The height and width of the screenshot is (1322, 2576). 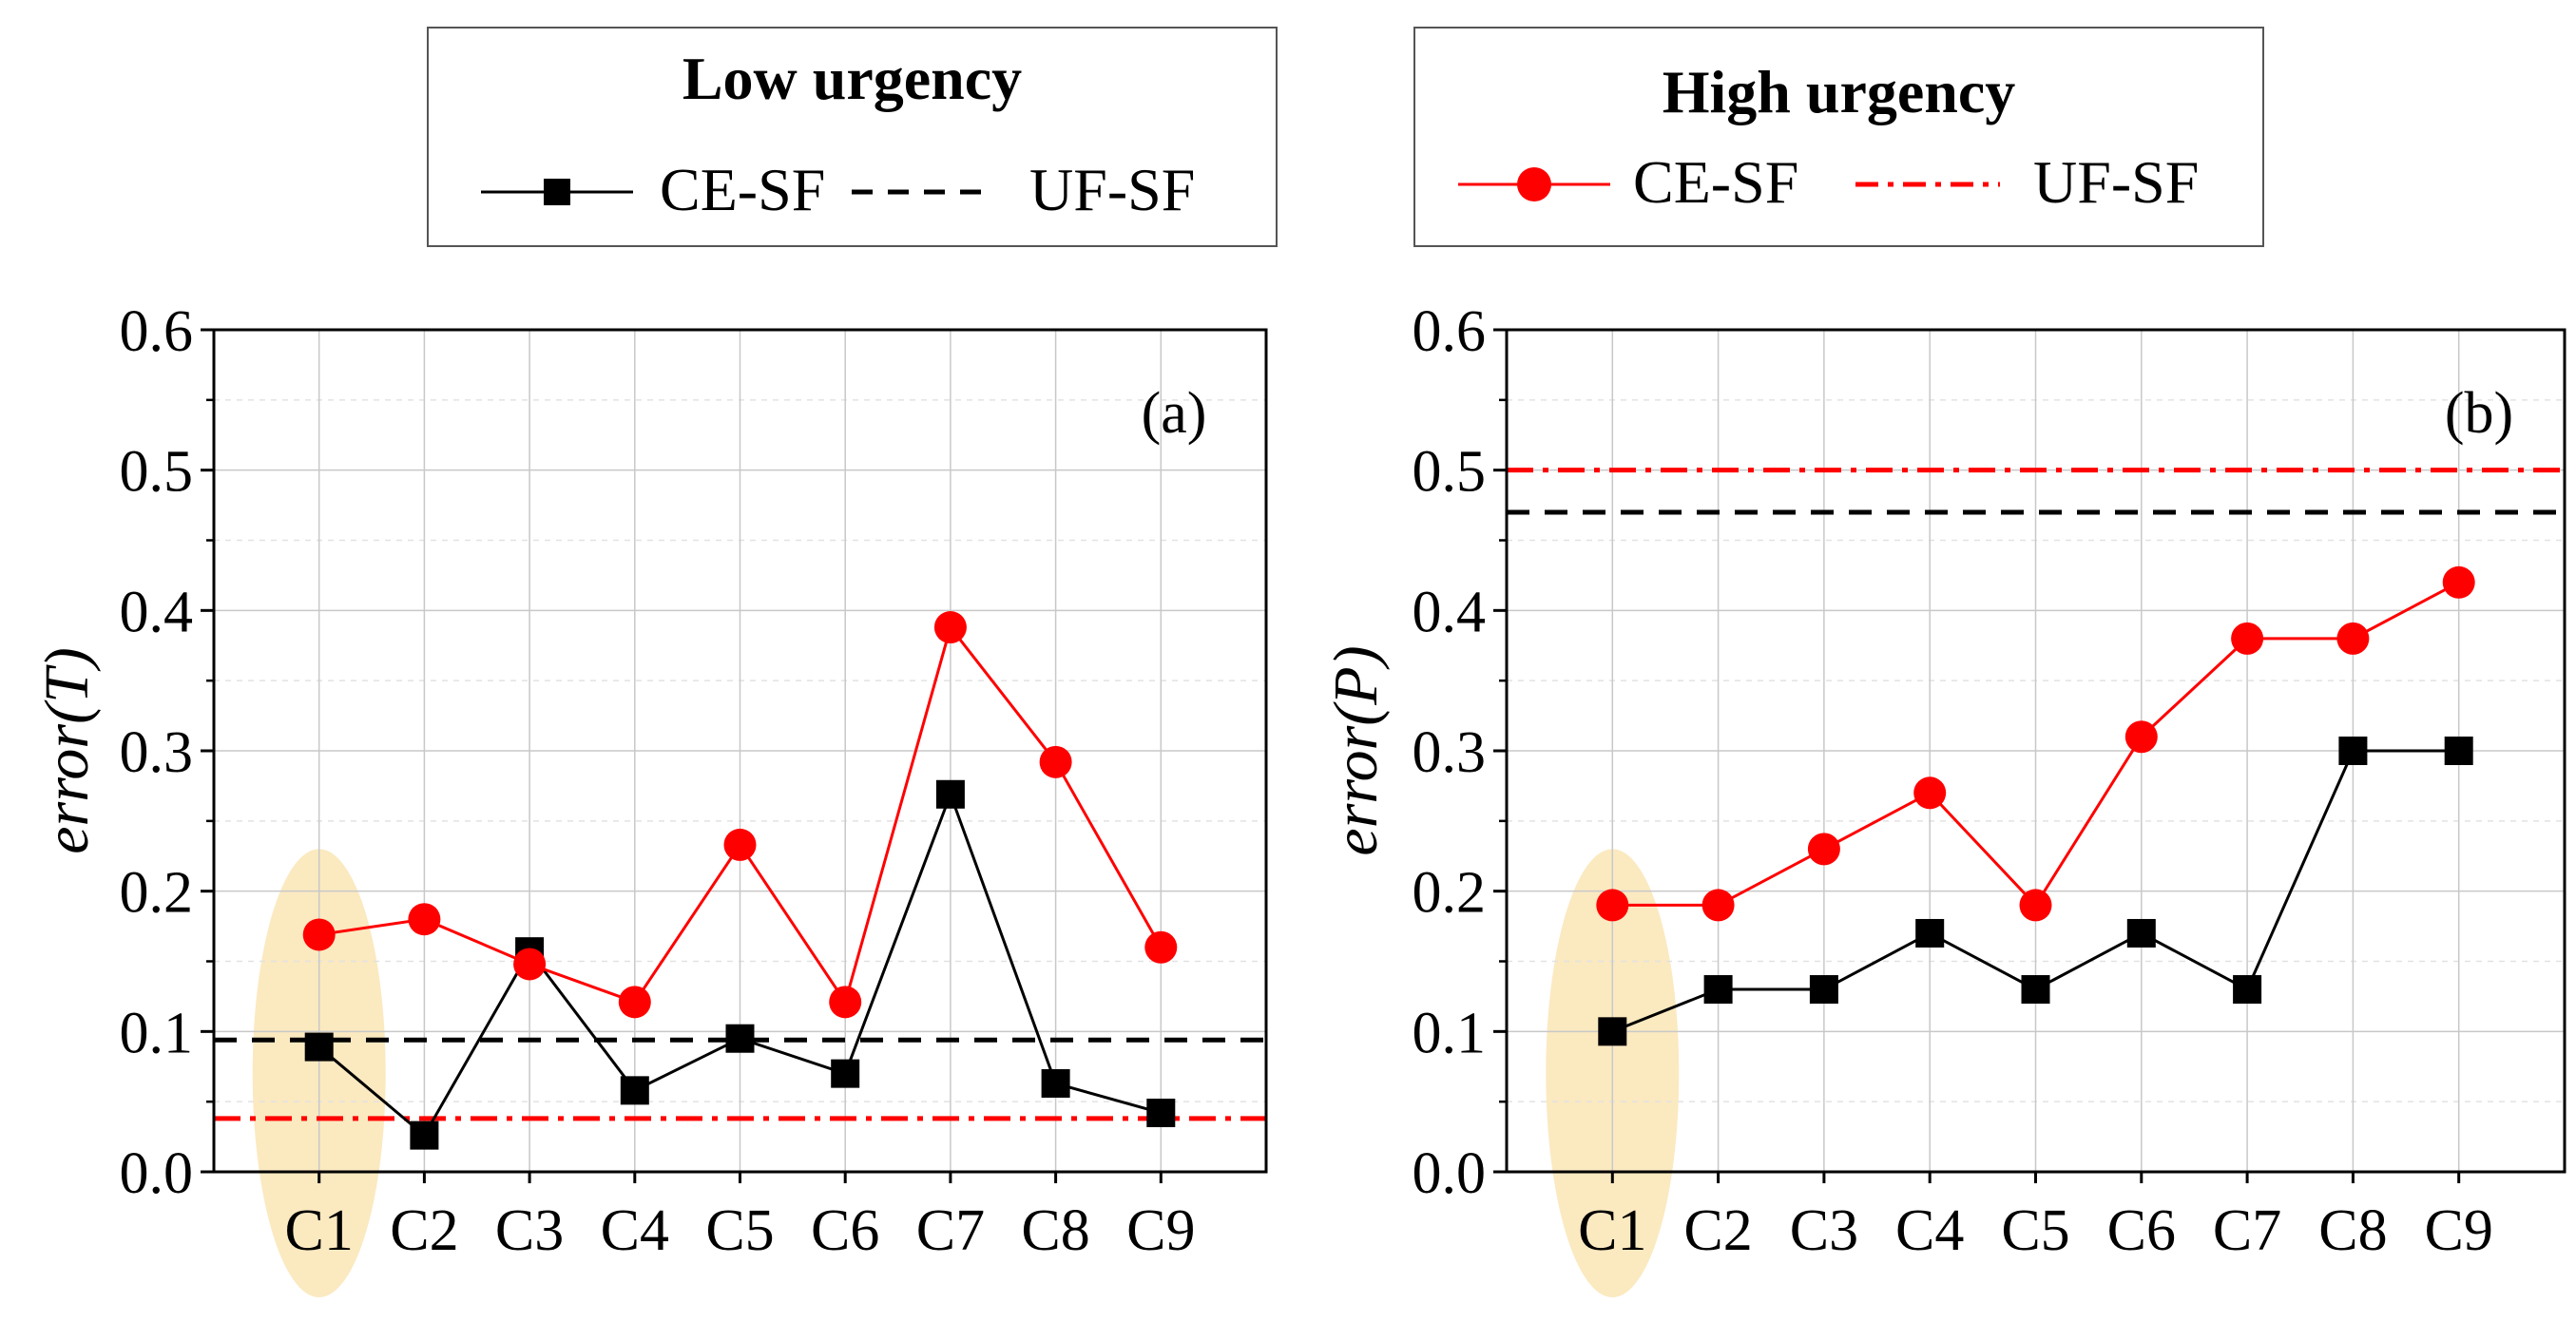 What do you see at coordinates (1838, 137) in the screenshot?
I see `legend-high-urgency: High urgency CE-SF UF-SF` at bounding box center [1838, 137].